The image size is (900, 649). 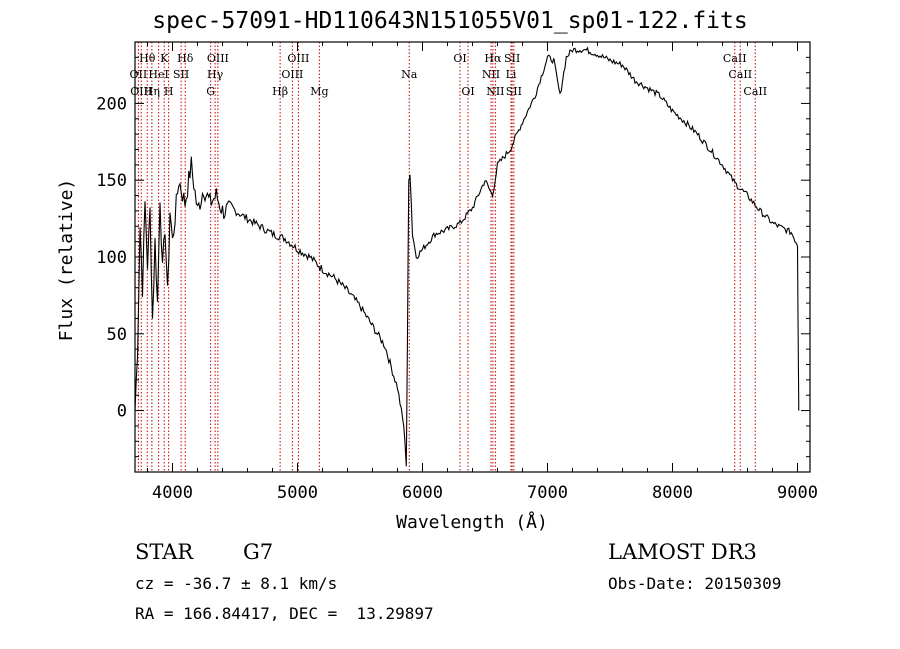 I want to click on spectral-line-label: Hθ, so click(x=147, y=58).